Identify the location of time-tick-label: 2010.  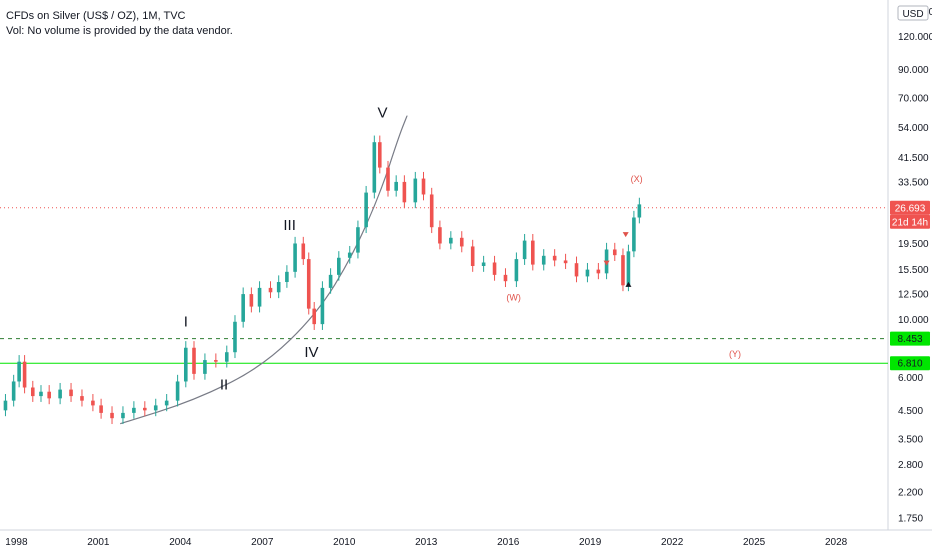
(344, 542).